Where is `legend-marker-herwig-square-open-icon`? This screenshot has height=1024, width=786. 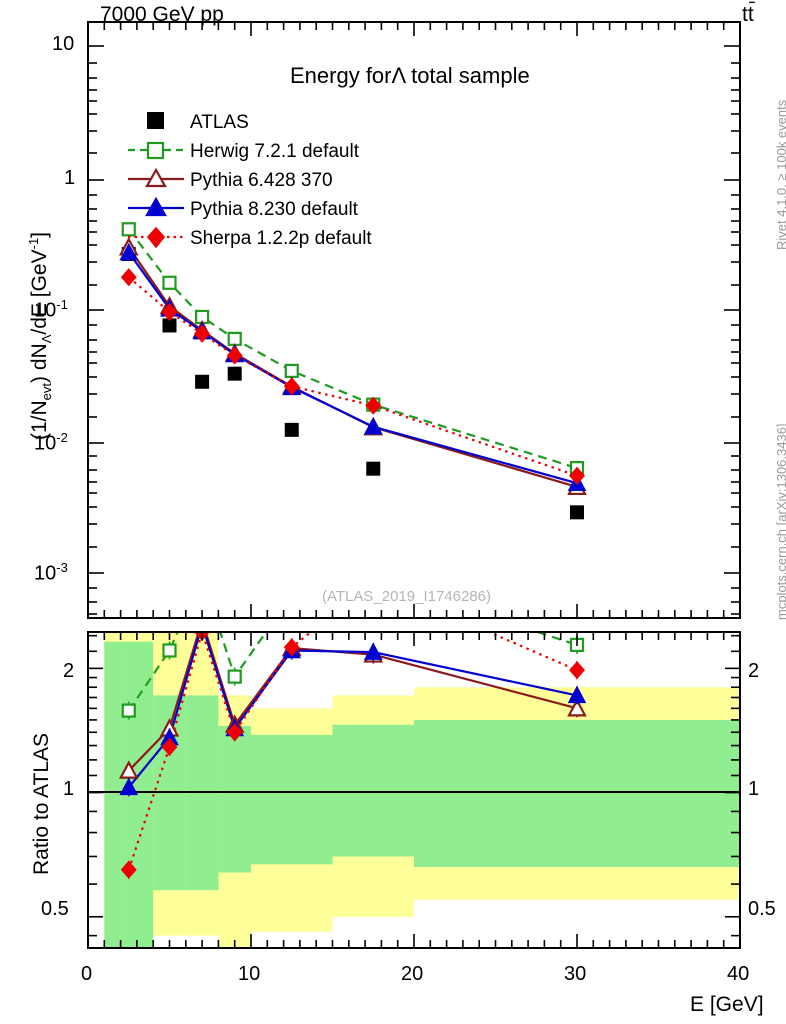 legend-marker-herwig-square-open-icon is located at coordinates (155, 150).